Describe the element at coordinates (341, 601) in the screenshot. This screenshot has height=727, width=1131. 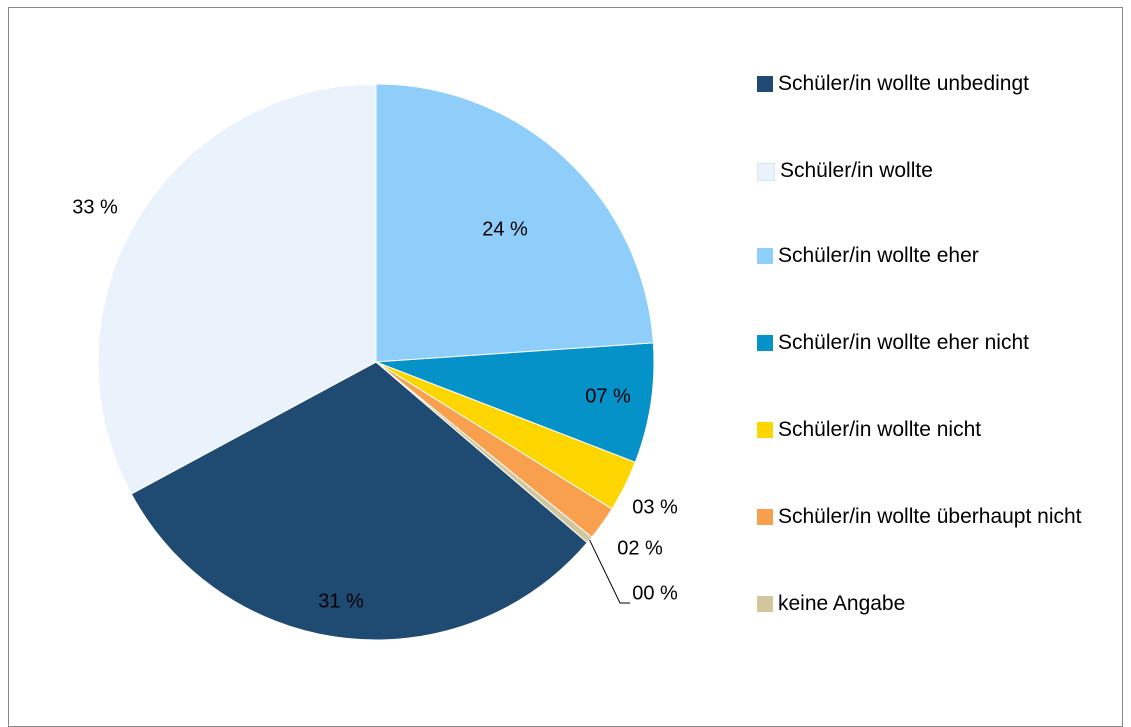
I see `data-label: 31 %` at that location.